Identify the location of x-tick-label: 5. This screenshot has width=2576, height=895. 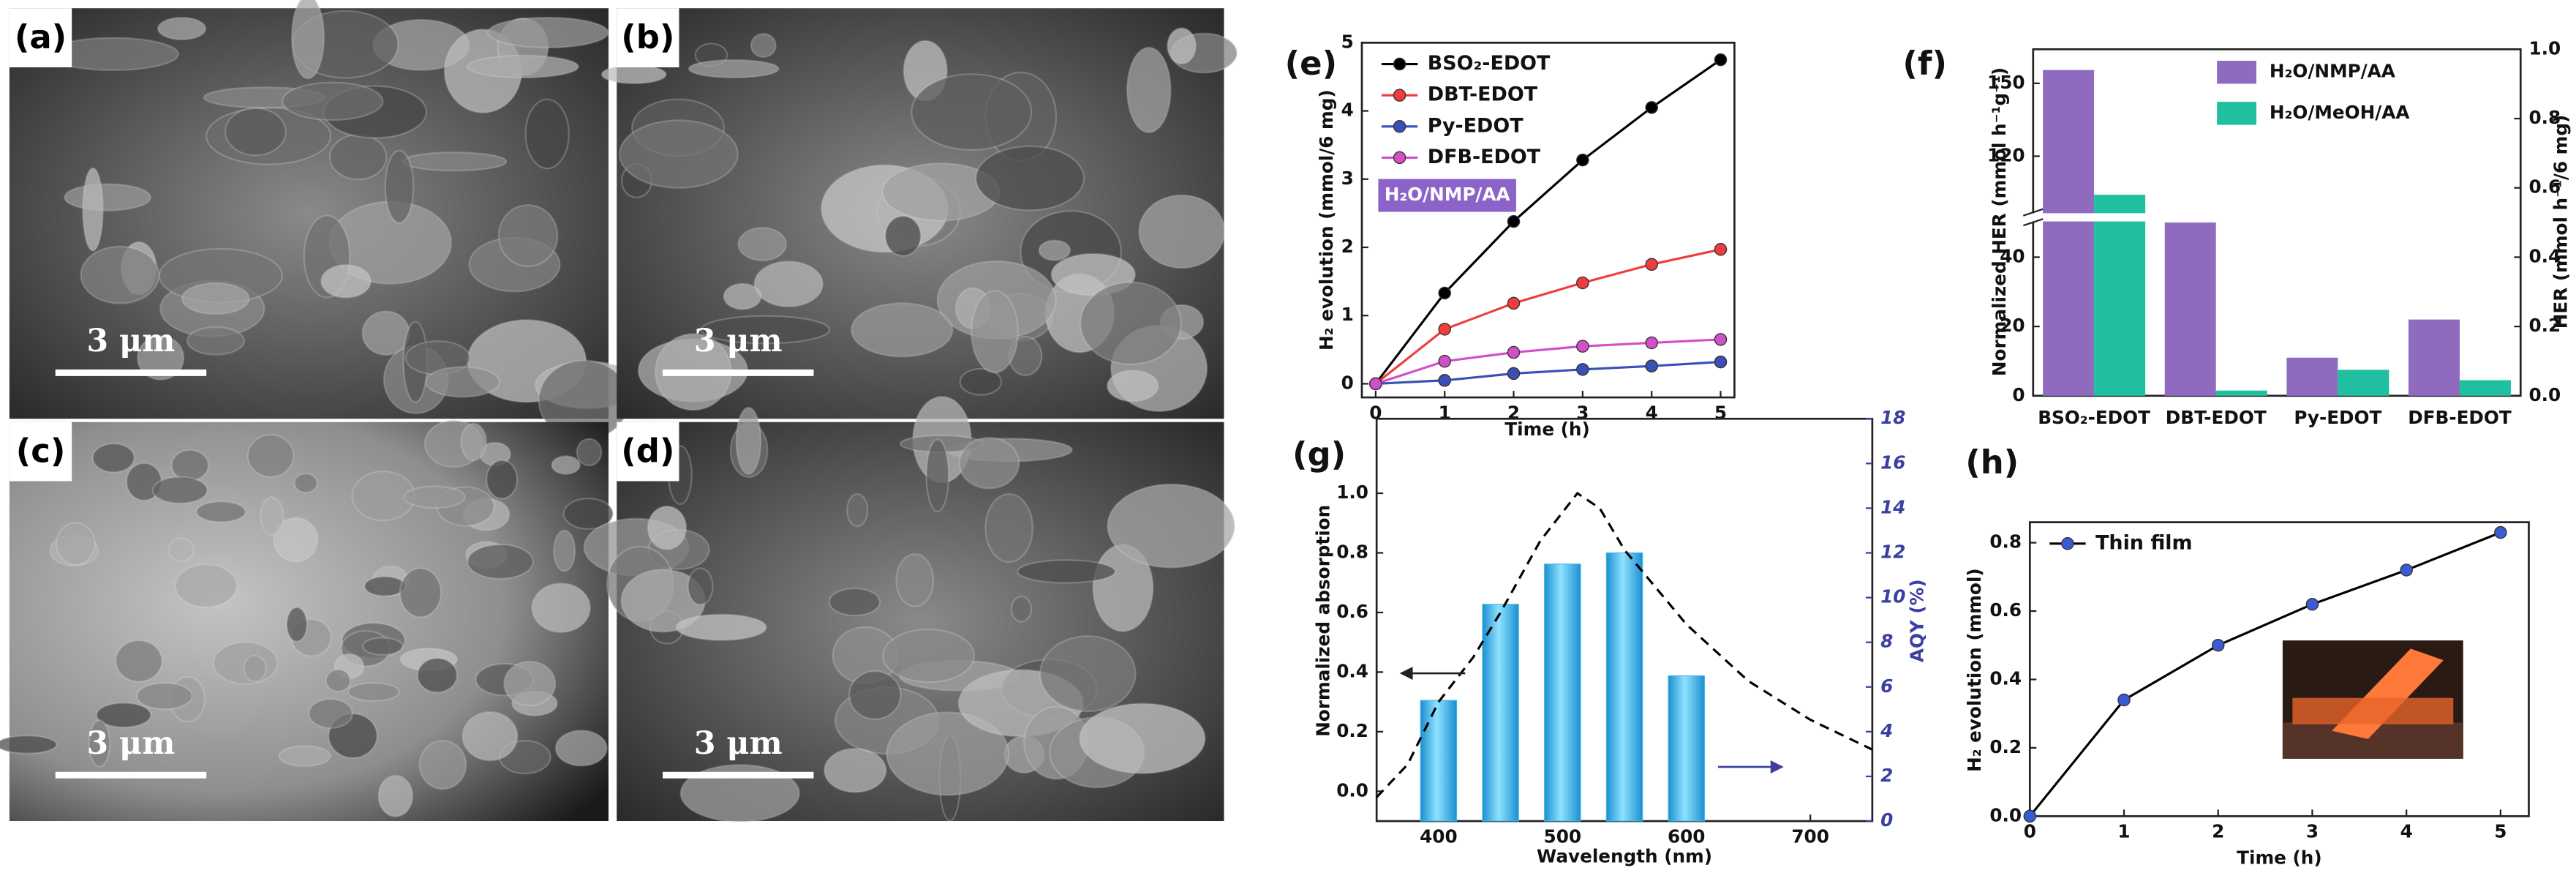
(2500, 831).